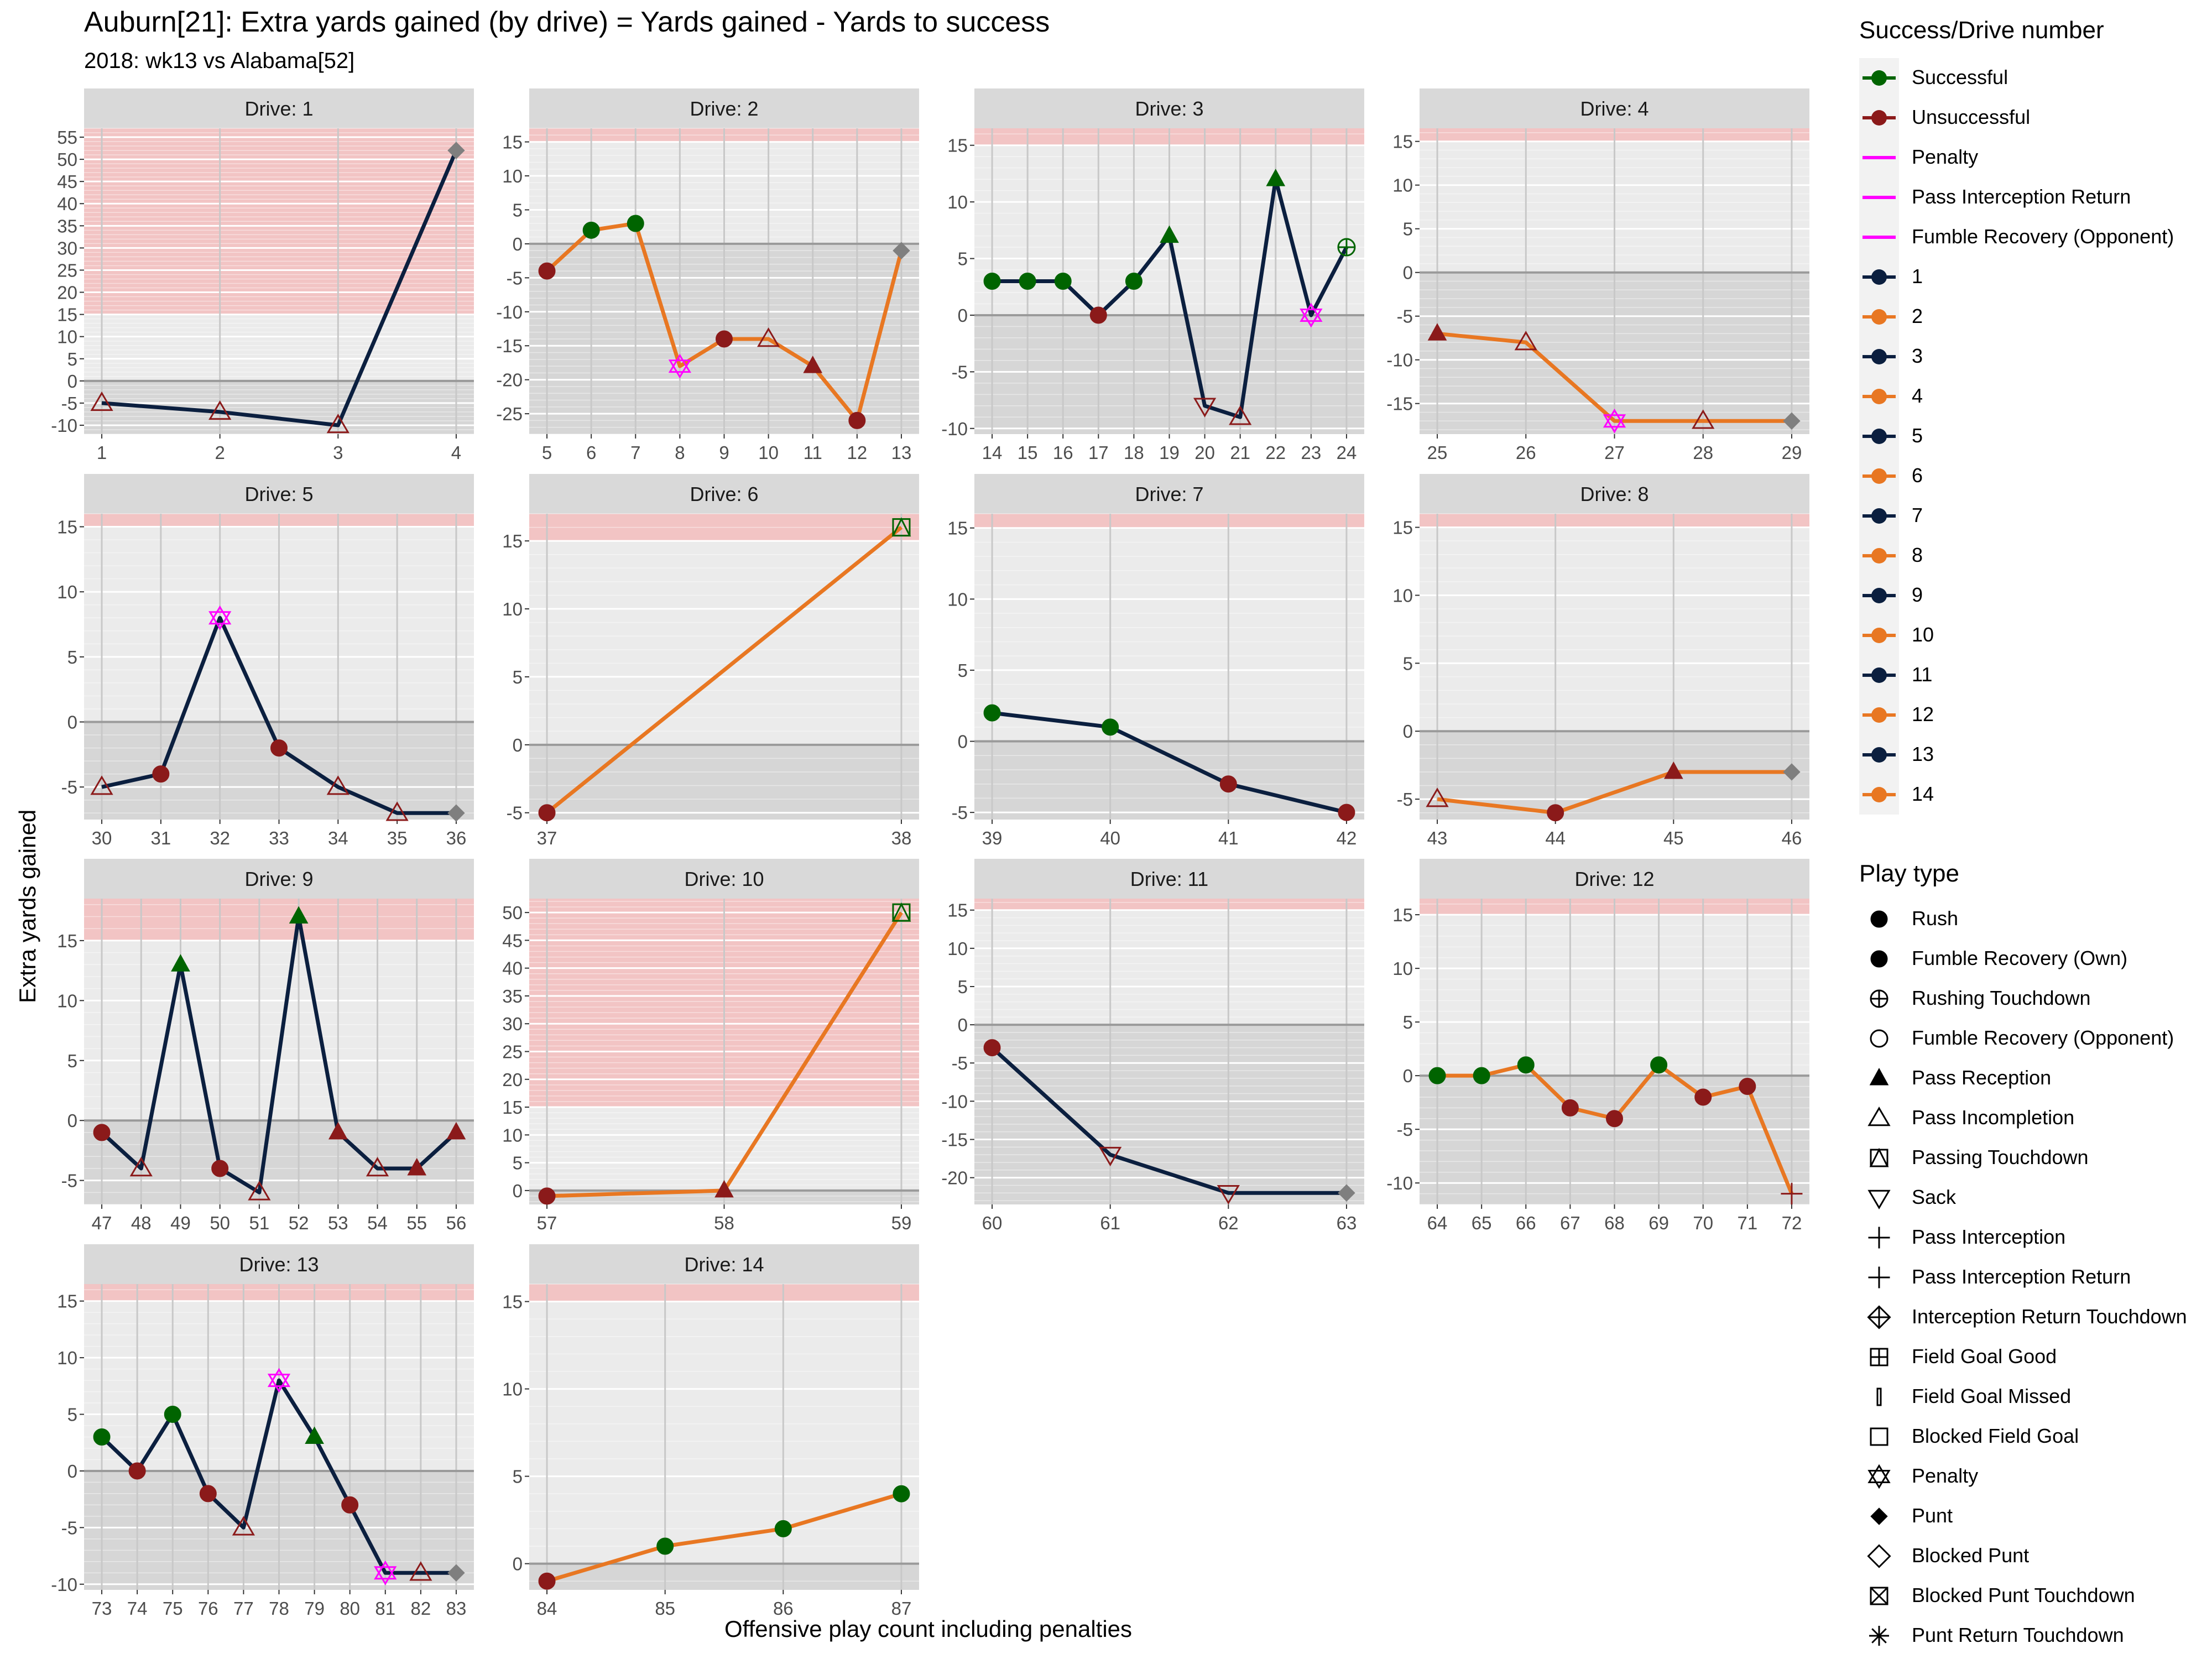 The image size is (2212, 1659). What do you see at coordinates (1482, 1223) in the screenshot?
I see `x-tick-label: 65` at bounding box center [1482, 1223].